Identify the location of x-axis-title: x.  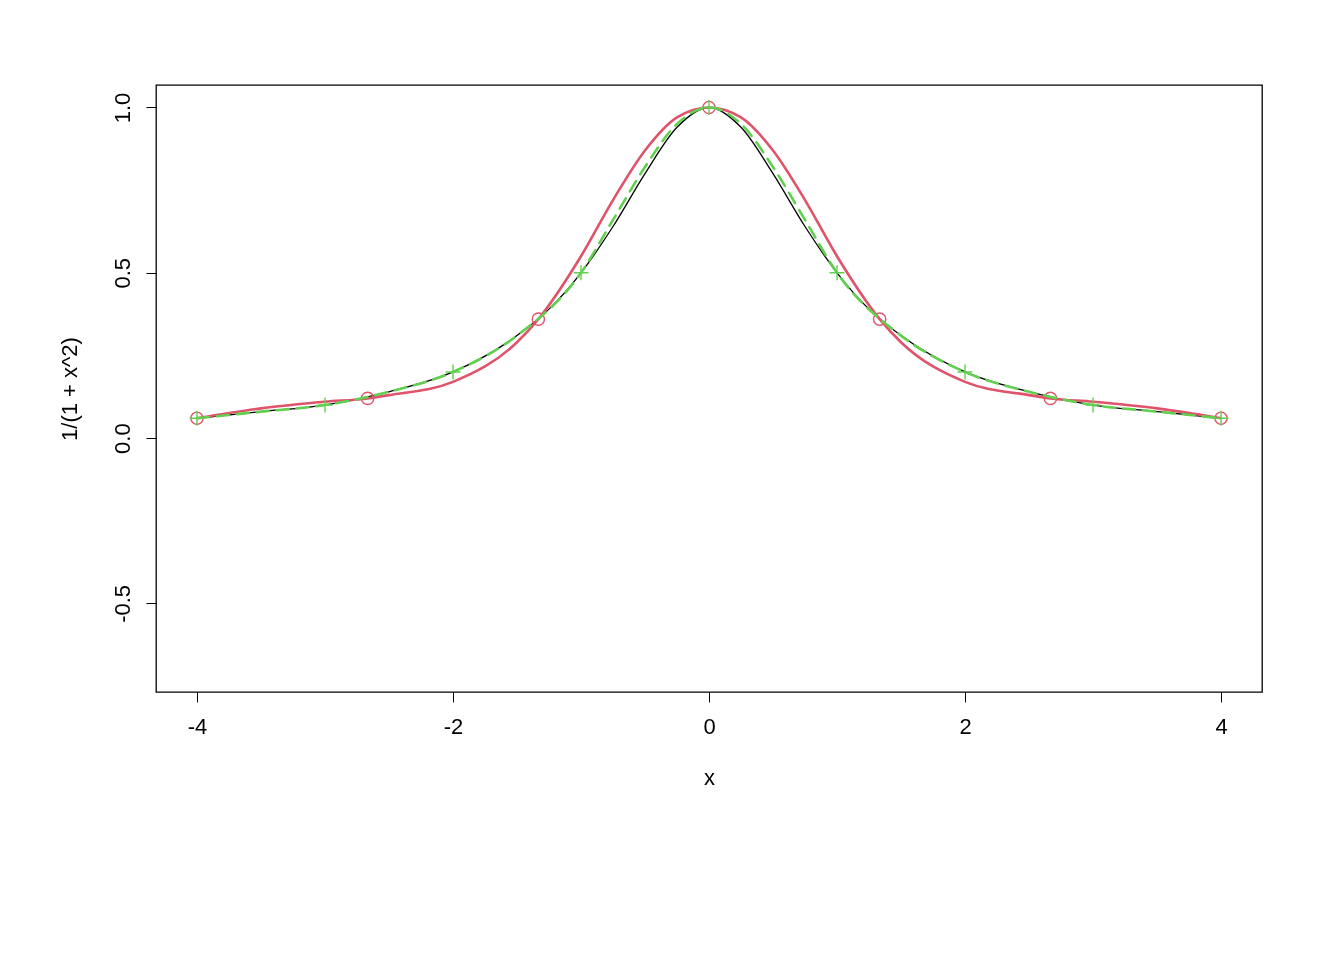
(709, 777).